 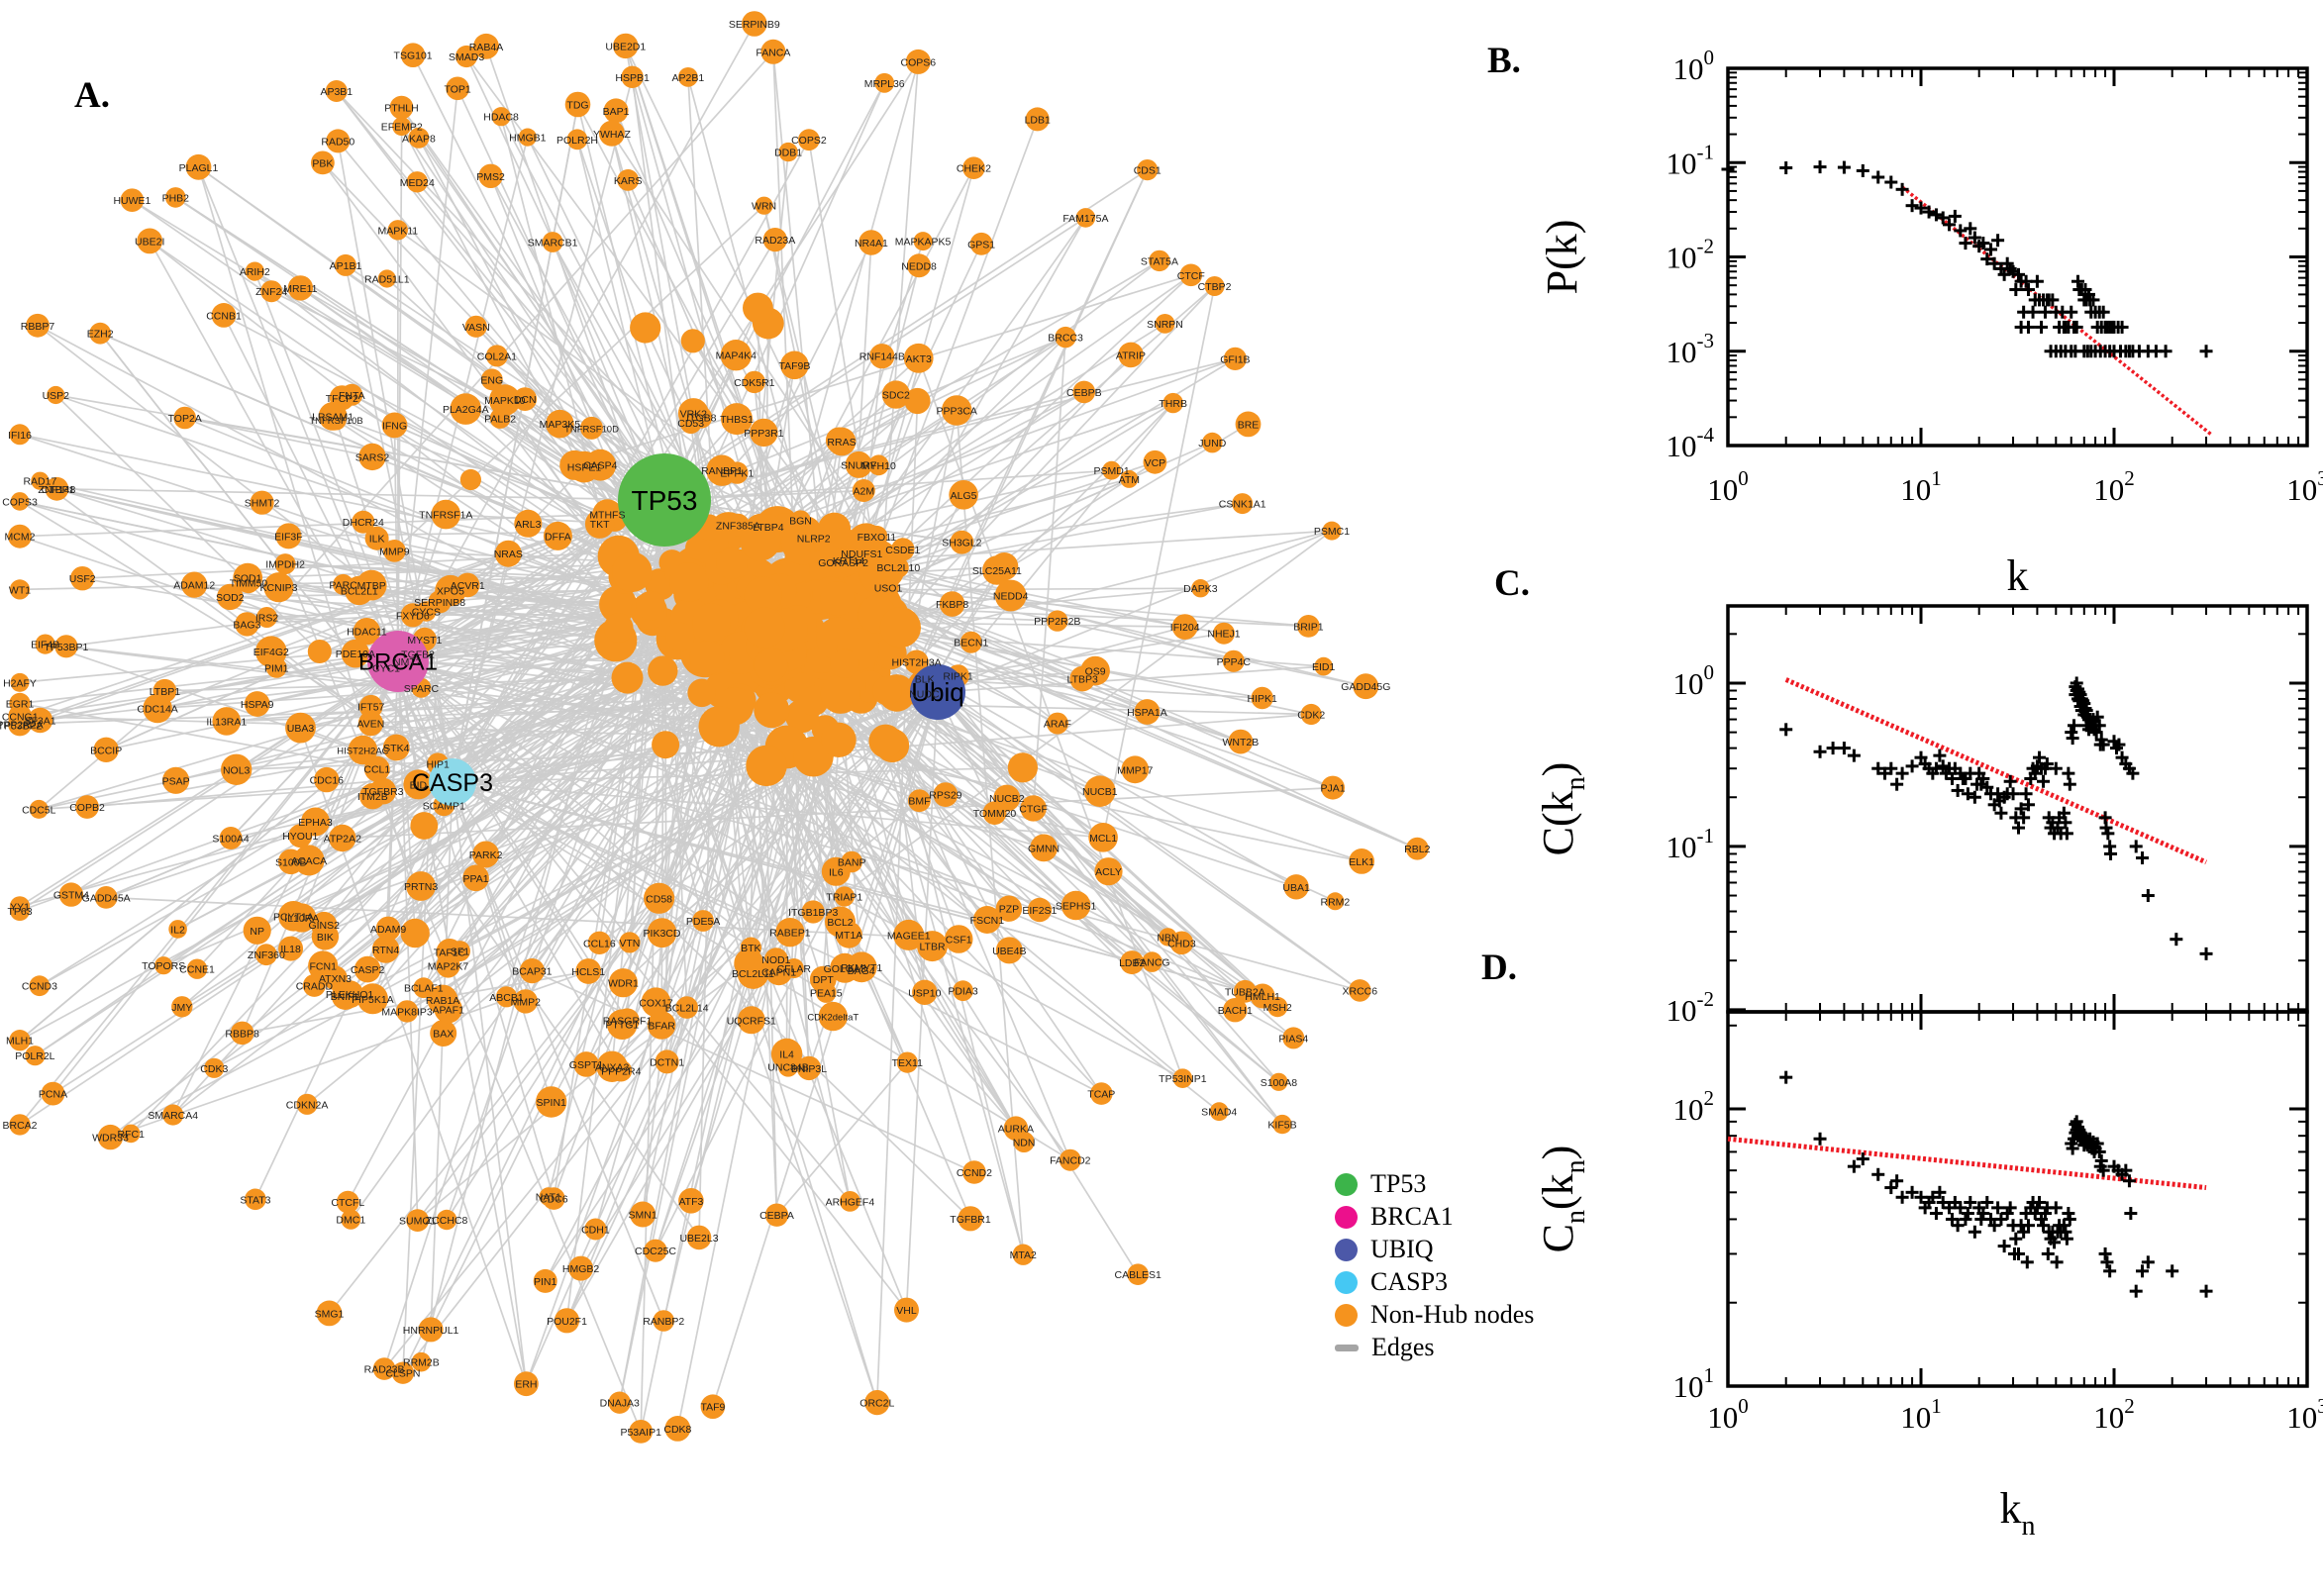 I want to click on network-node-label: ITGB8, so click(x=701, y=419).